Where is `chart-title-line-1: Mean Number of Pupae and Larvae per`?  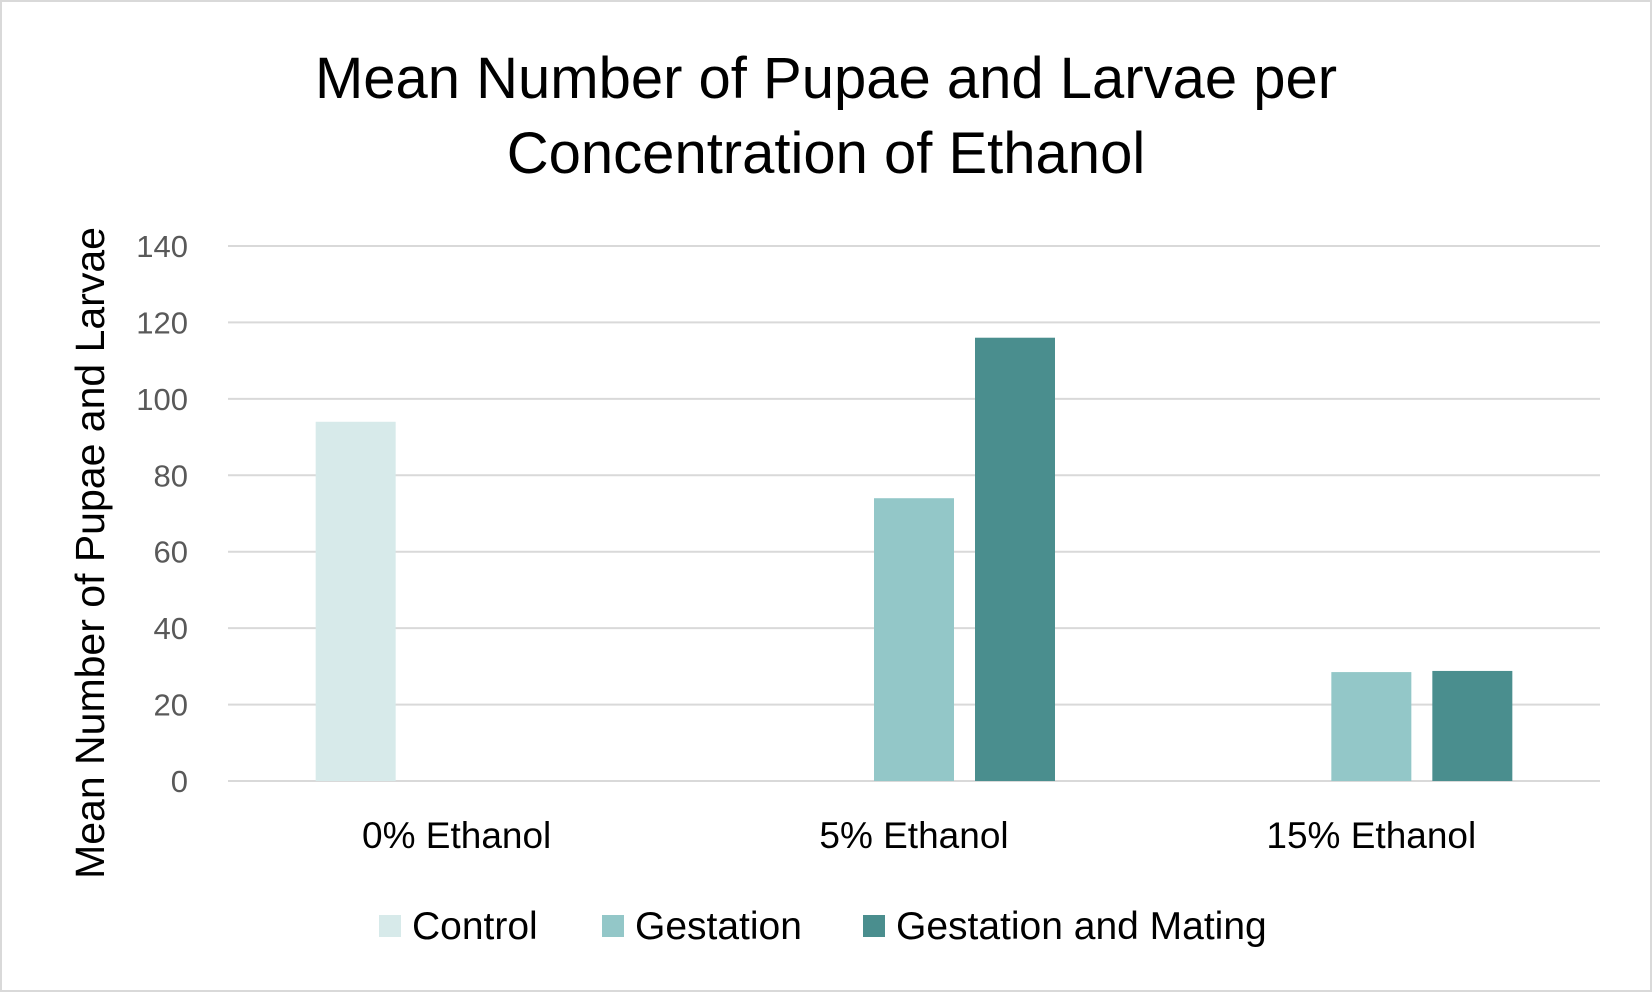 chart-title-line-1: Mean Number of Pupae and Larvae per is located at coordinates (826, 78).